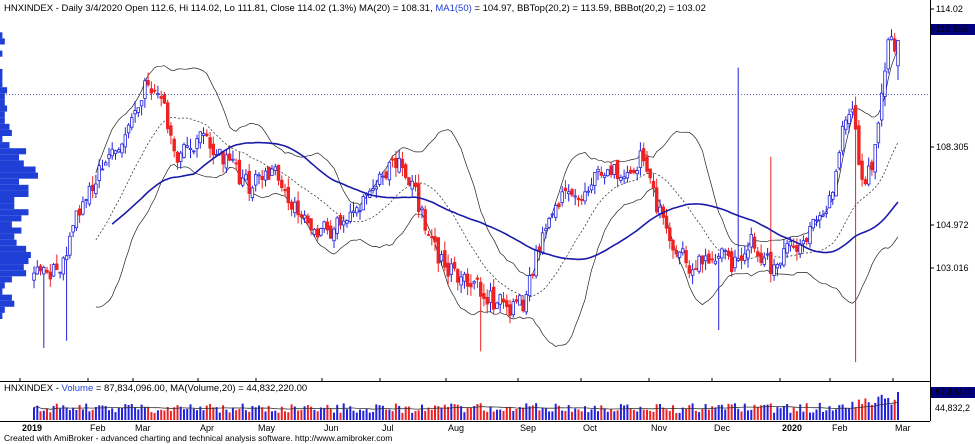 This screenshot has width=975, height=444. I want to click on volume-ma20-line, so click(466, 405).